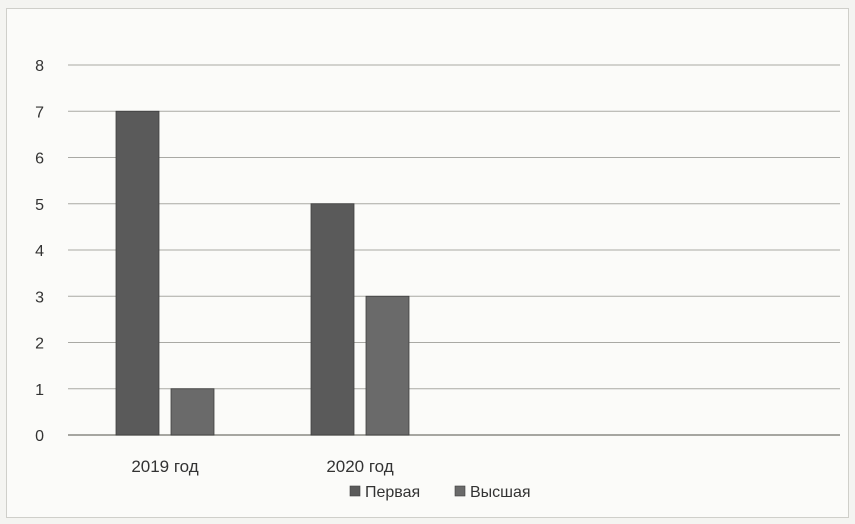  What do you see at coordinates (39, 159) in the screenshot?
I see `y-tick-label: 6` at bounding box center [39, 159].